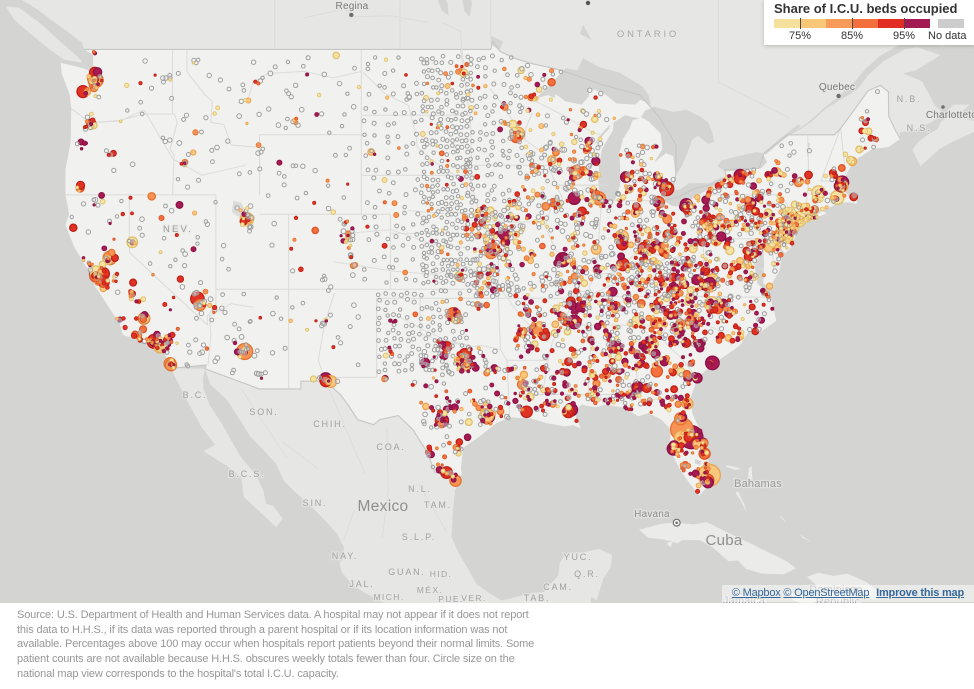  What do you see at coordinates (441, 574) in the screenshot?
I see `svg-text: HID.` at bounding box center [441, 574].